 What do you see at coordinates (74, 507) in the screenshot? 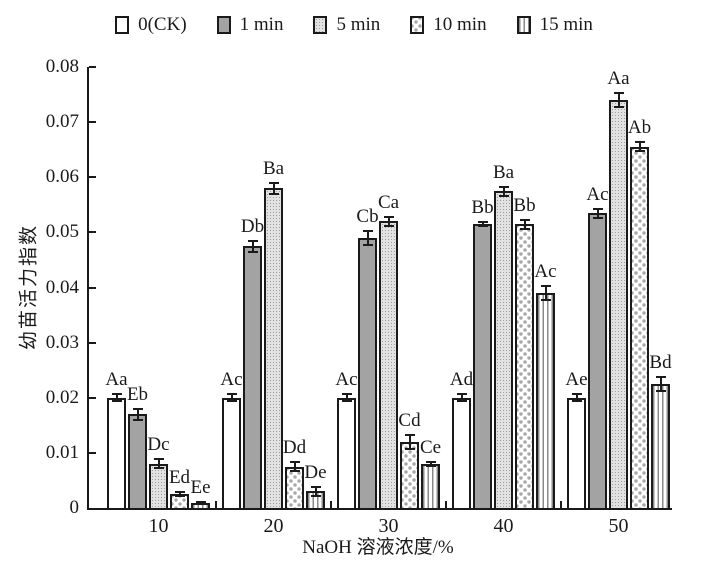
I see `y-tick-label-0: 0` at bounding box center [74, 507].